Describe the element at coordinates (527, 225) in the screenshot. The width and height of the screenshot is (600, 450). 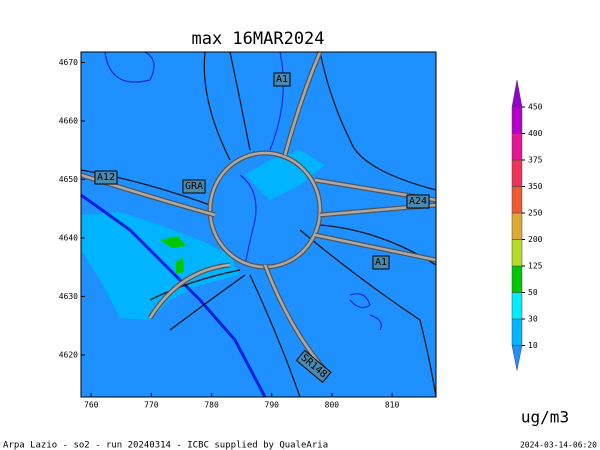
I see `colorbar: 10 30 50 125 200 250 350 375 400 450` at that location.